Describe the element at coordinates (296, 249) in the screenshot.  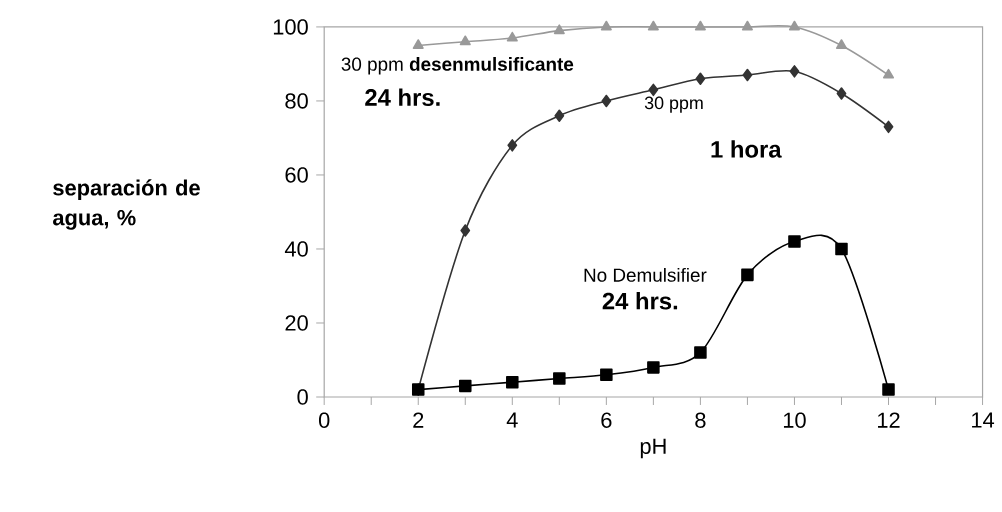
I see `y-tick-label: 40` at that location.